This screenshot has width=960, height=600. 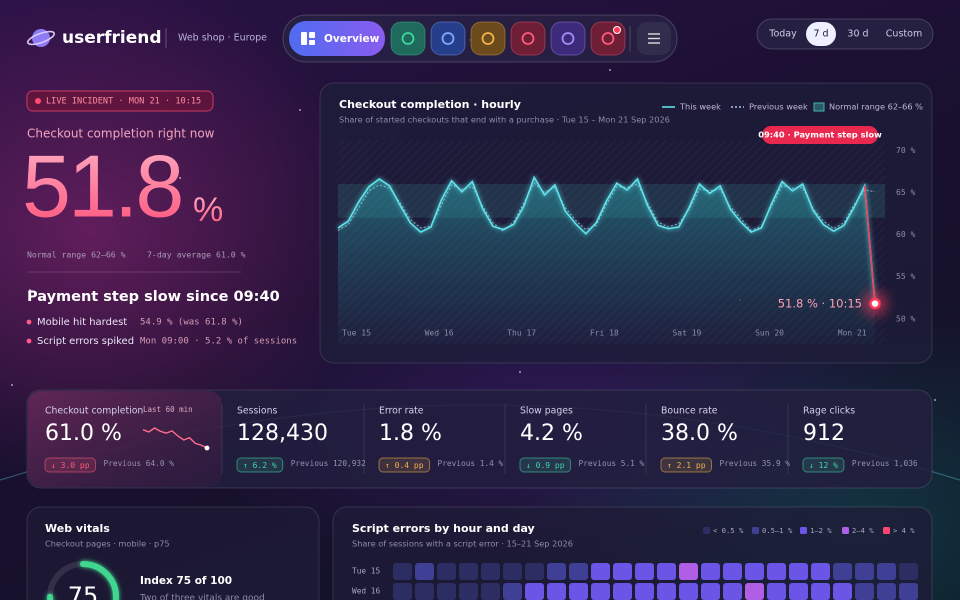 I want to click on bullet-label: Script errors spiked, so click(x=85, y=341).